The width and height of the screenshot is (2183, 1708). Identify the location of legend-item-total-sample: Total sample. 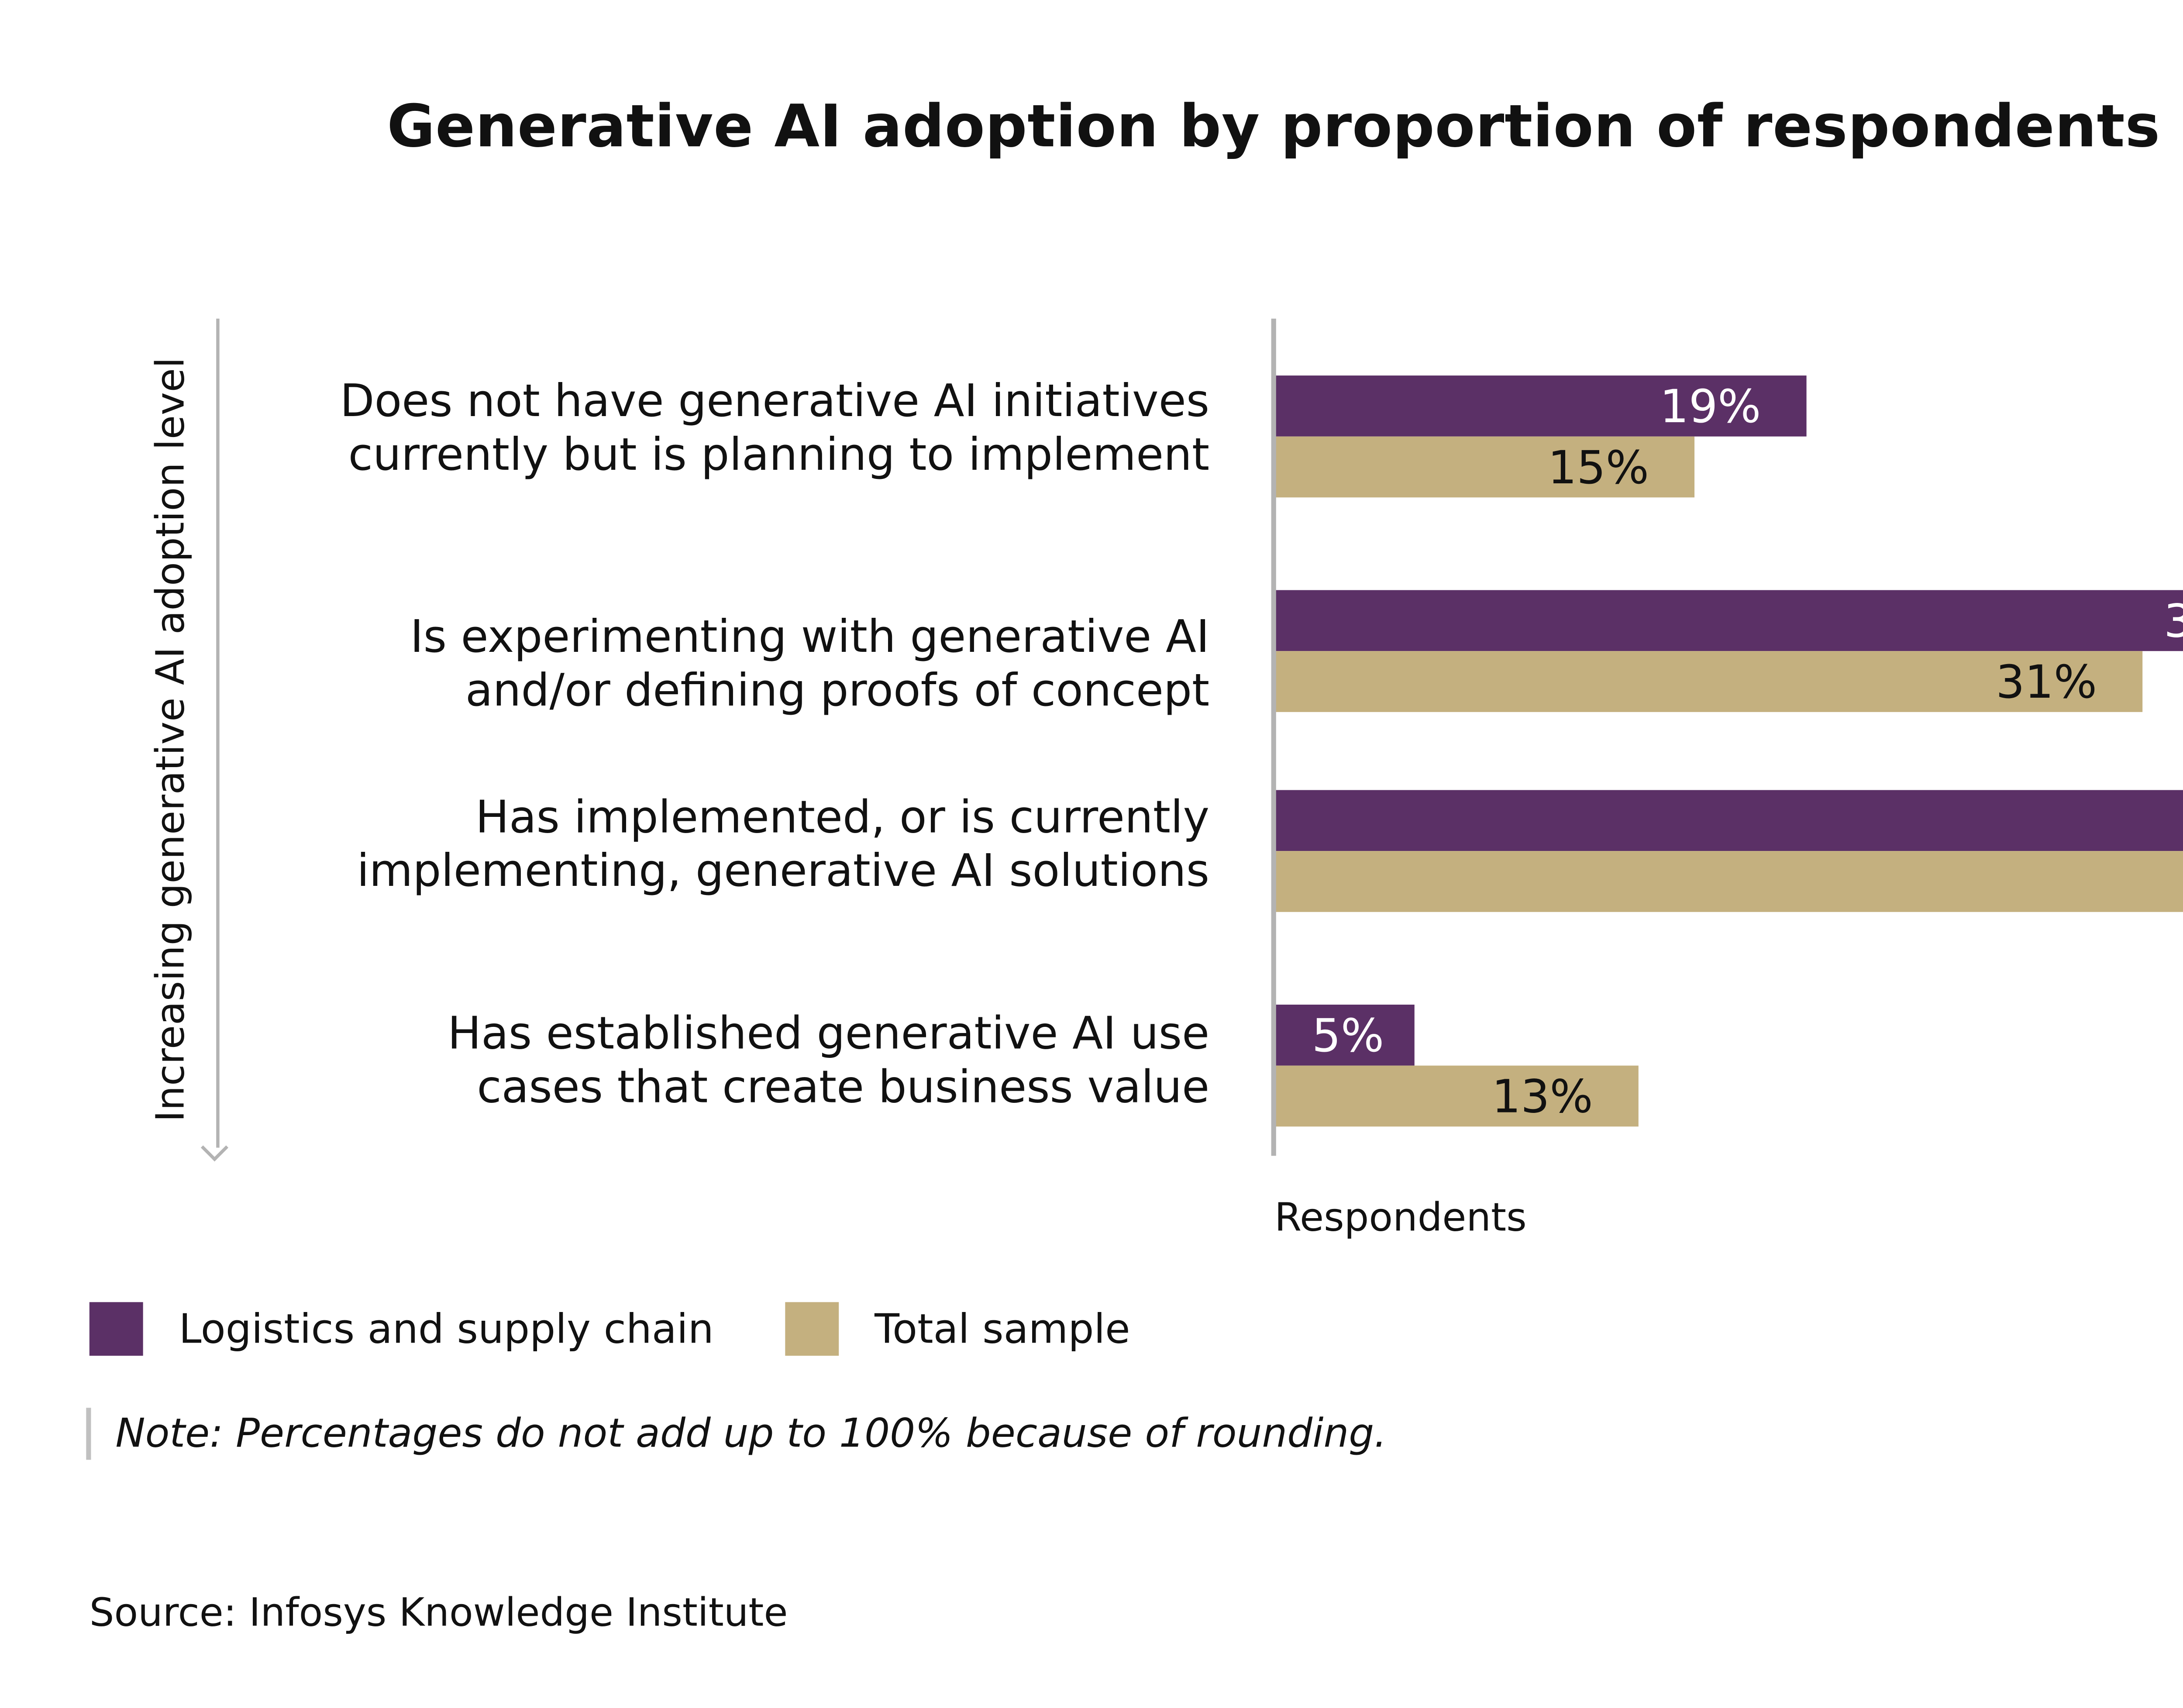
(957, 1329).